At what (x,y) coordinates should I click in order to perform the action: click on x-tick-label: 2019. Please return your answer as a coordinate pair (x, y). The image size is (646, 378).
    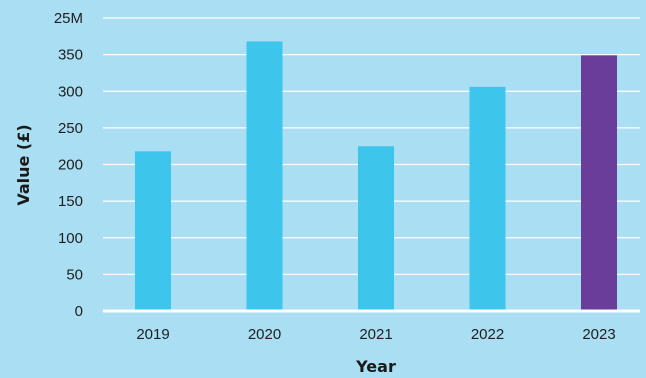
    Looking at the image, I should click on (152, 334).